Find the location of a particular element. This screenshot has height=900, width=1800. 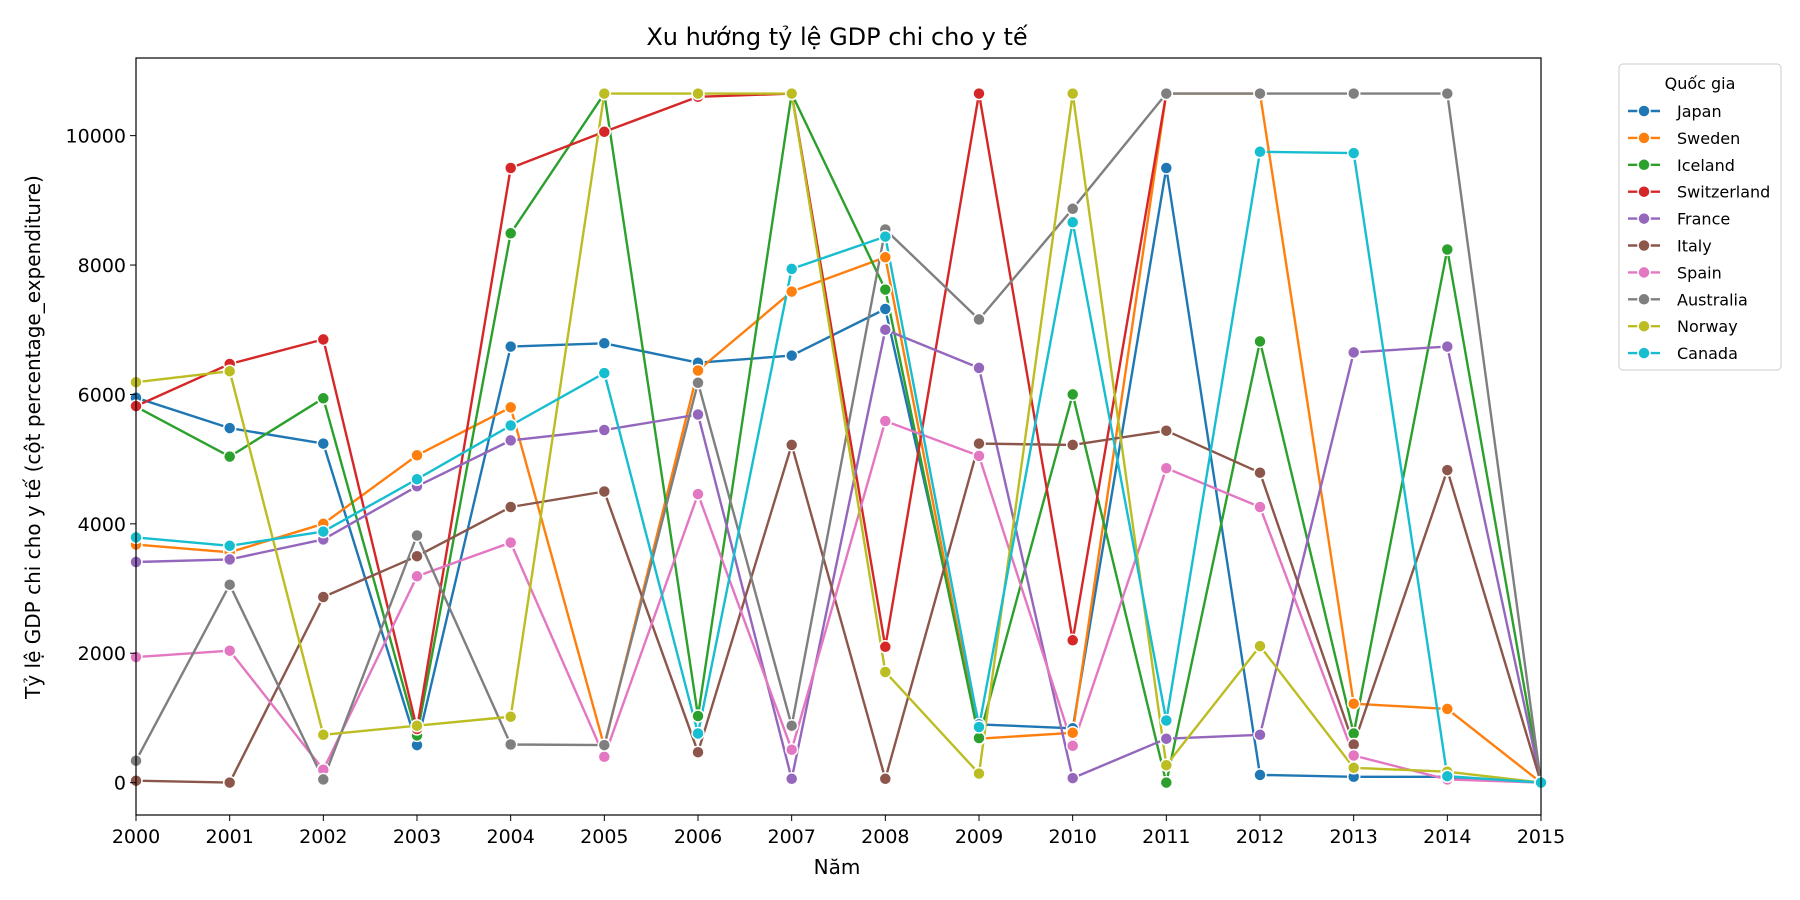

x-tick-label: 2004 is located at coordinates (510, 837).